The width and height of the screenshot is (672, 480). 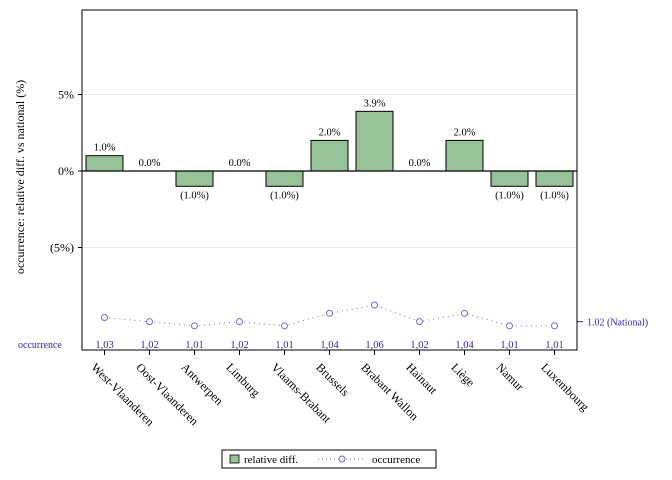 What do you see at coordinates (421, 378) in the screenshot?
I see `category-label: Hainaut` at bounding box center [421, 378].